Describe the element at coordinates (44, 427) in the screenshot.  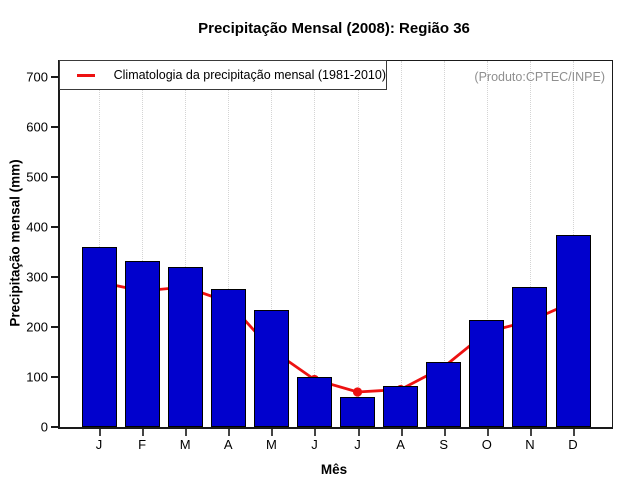
I see `y-axis-tick-label: 0` at that location.